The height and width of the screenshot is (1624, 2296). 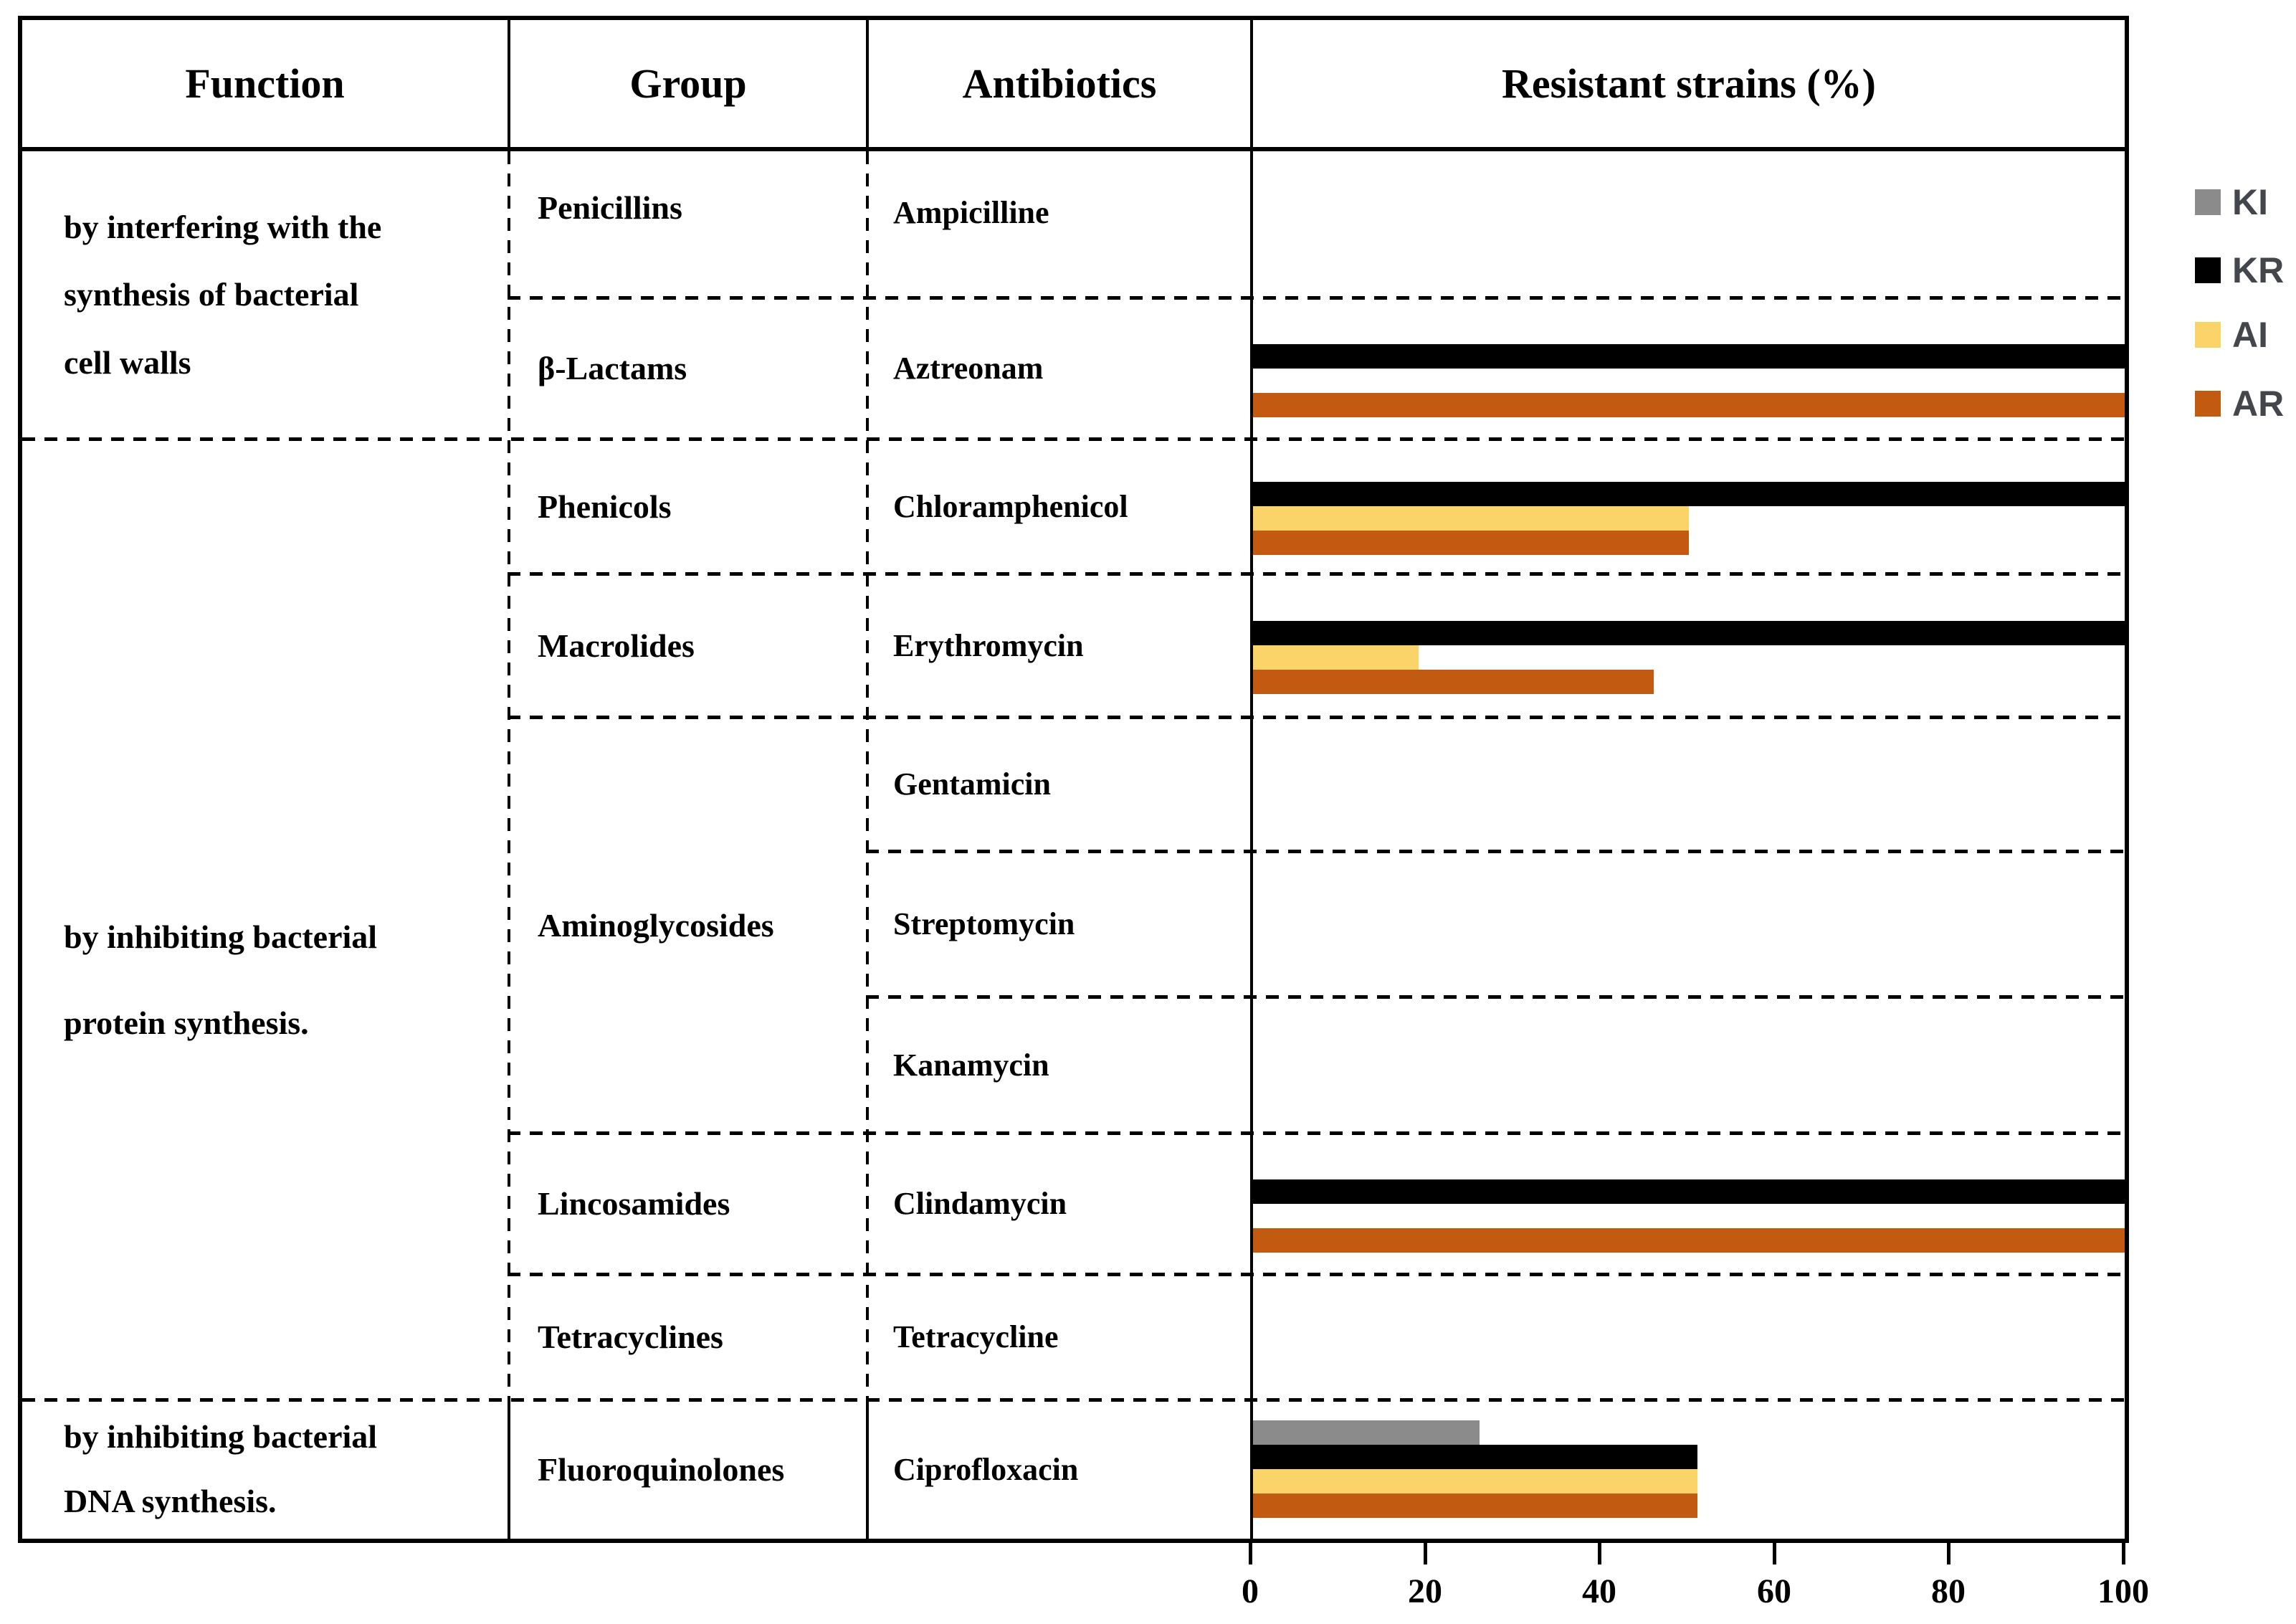 What do you see at coordinates (867, 85) in the screenshot?
I see `grid-line-header-v2` at bounding box center [867, 85].